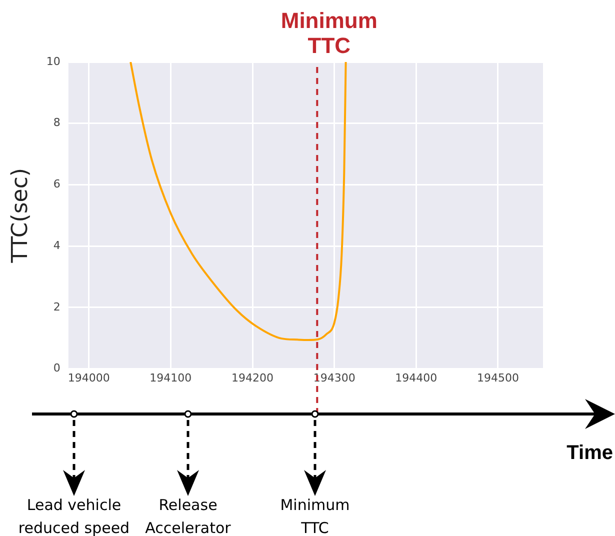 The height and width of the screenshot is (536, 615). What do you see at coordinates (416, 377) in the screenshot?
I see `x-tick-label: 194400` at bounding box center [416, 377].